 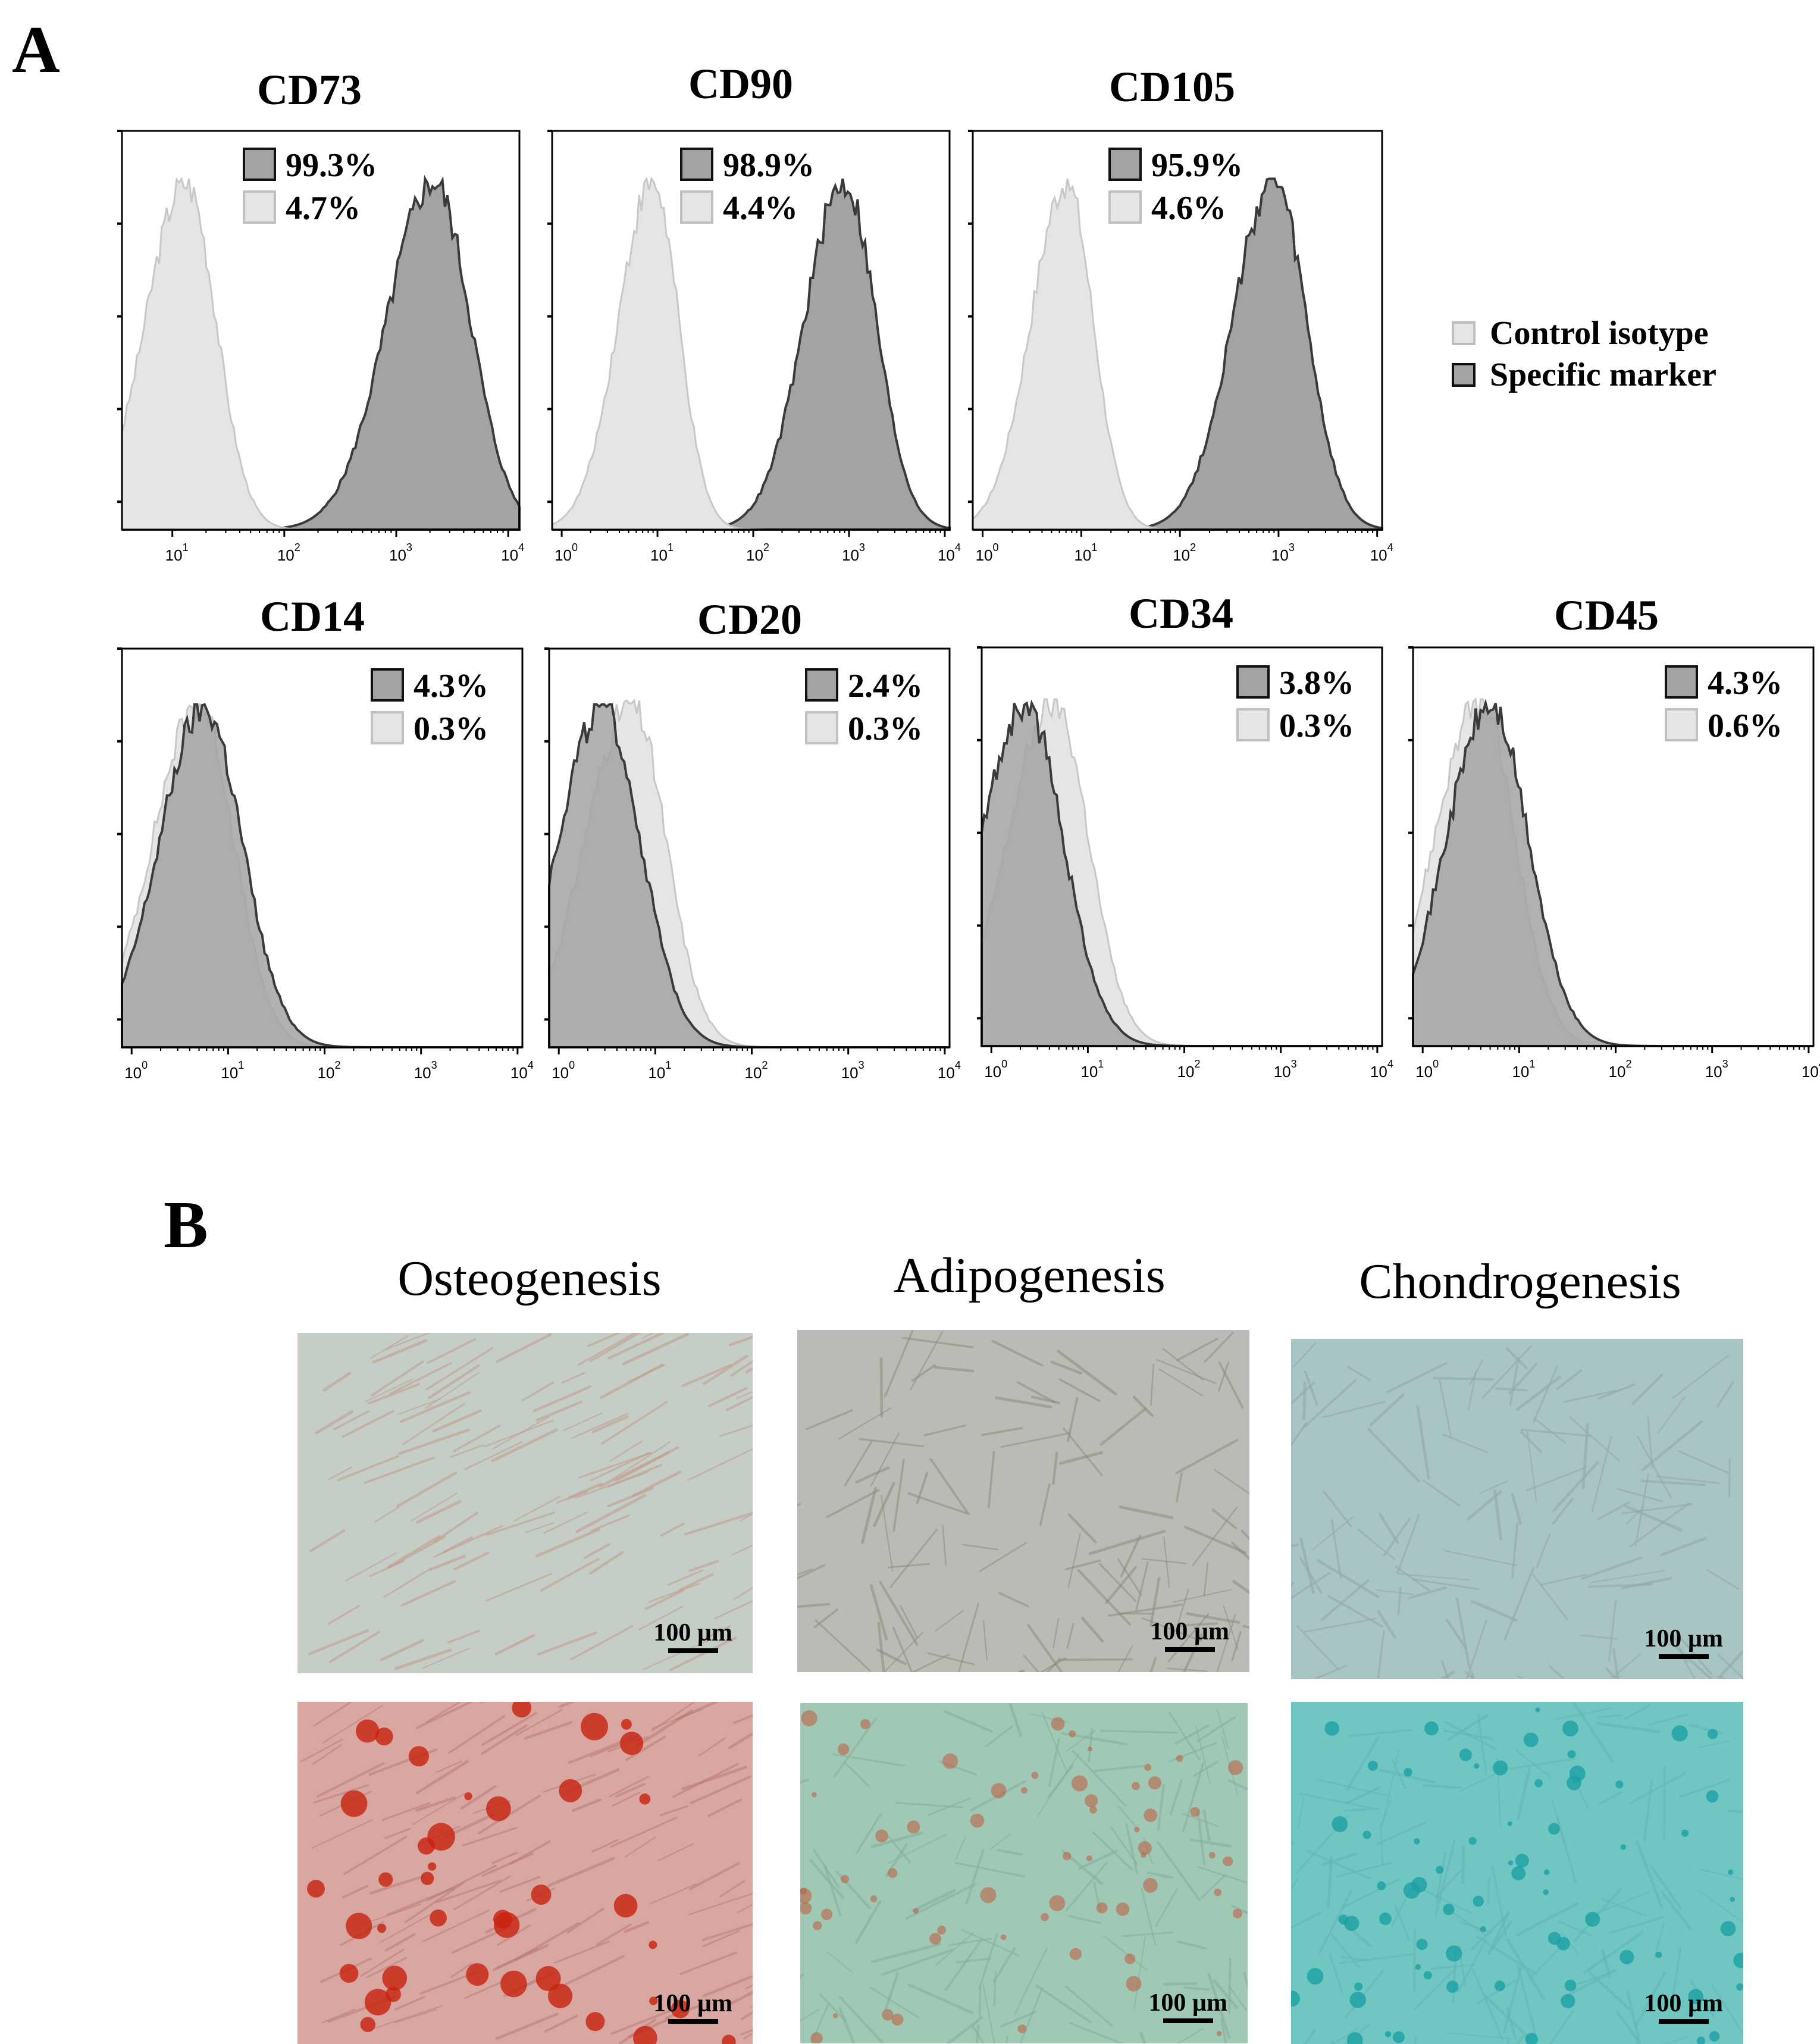 I want to click on micrograph-osteogenesis-stained: 100 µm, so click(x=525, y=1873).